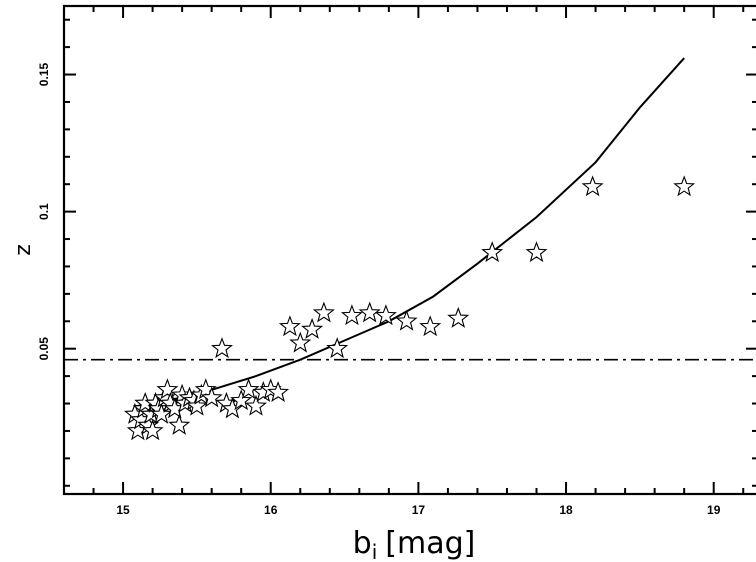 The height and width of the screenshot is (562, 756). I want to click on y-axis-label: z, so click(23, 250).